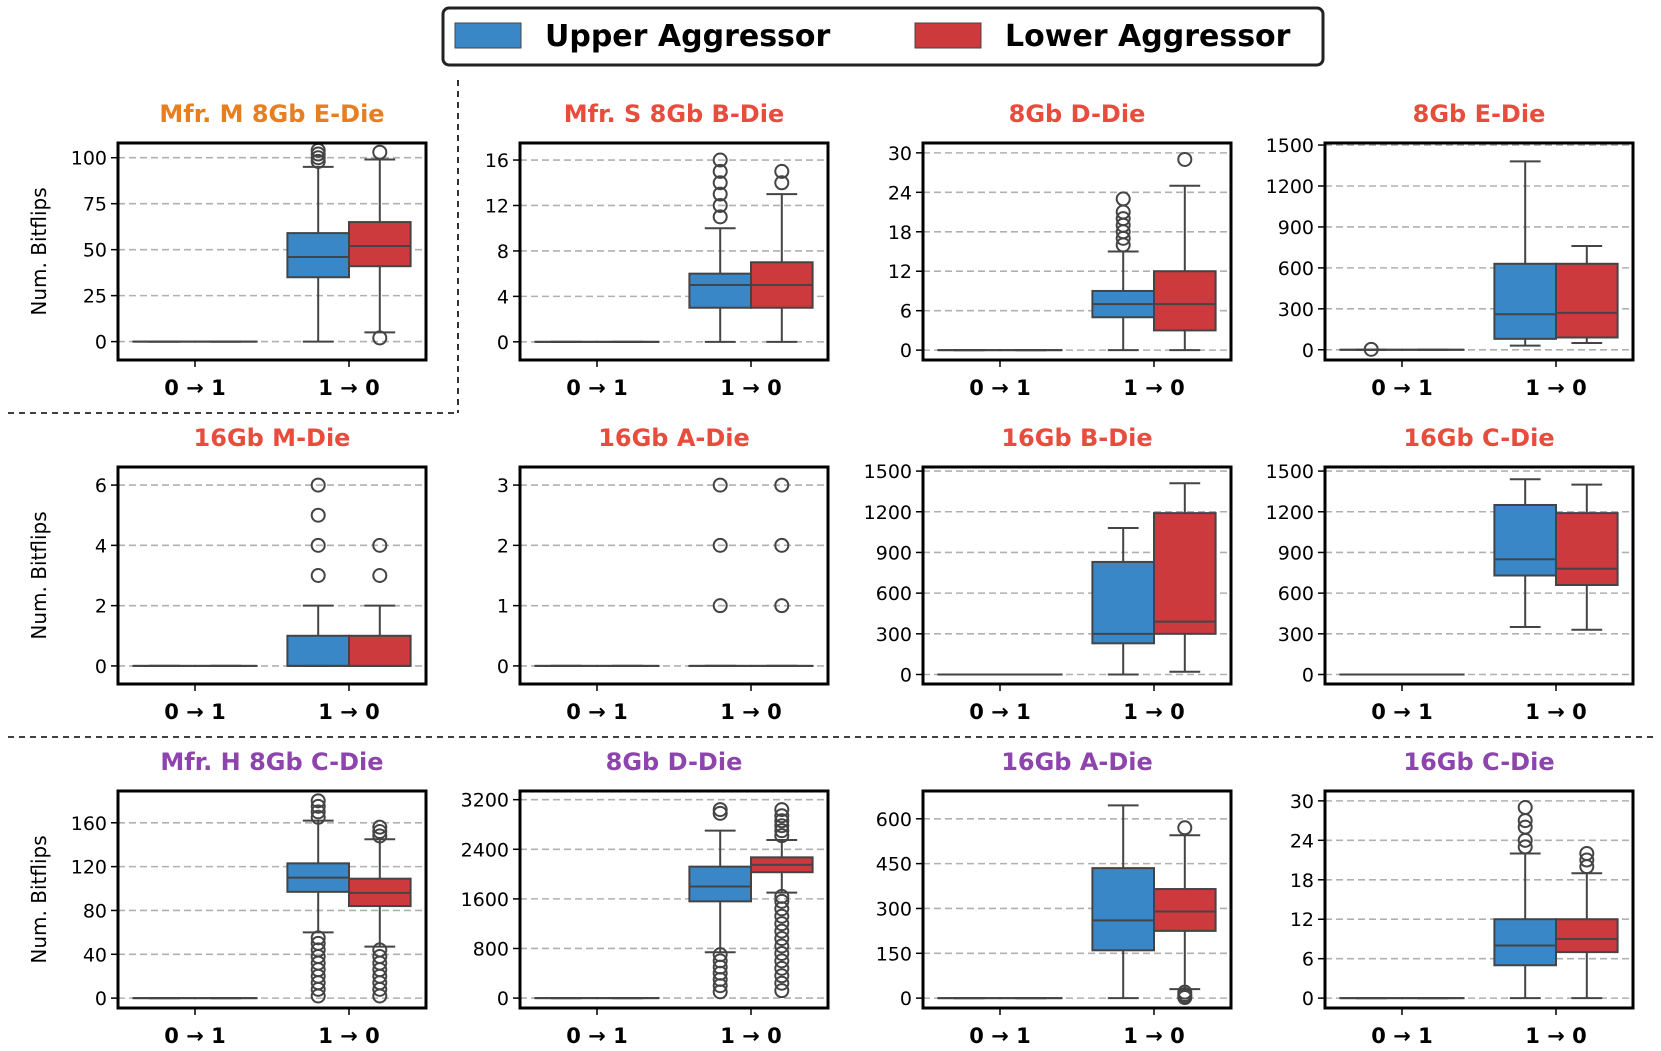 The height and width of the screenshot is (1051, 1661). What do you see at coordinates (894, 865) in the screenshot?
I see `y-tick-label: 450` at bounding box center [894, 865].